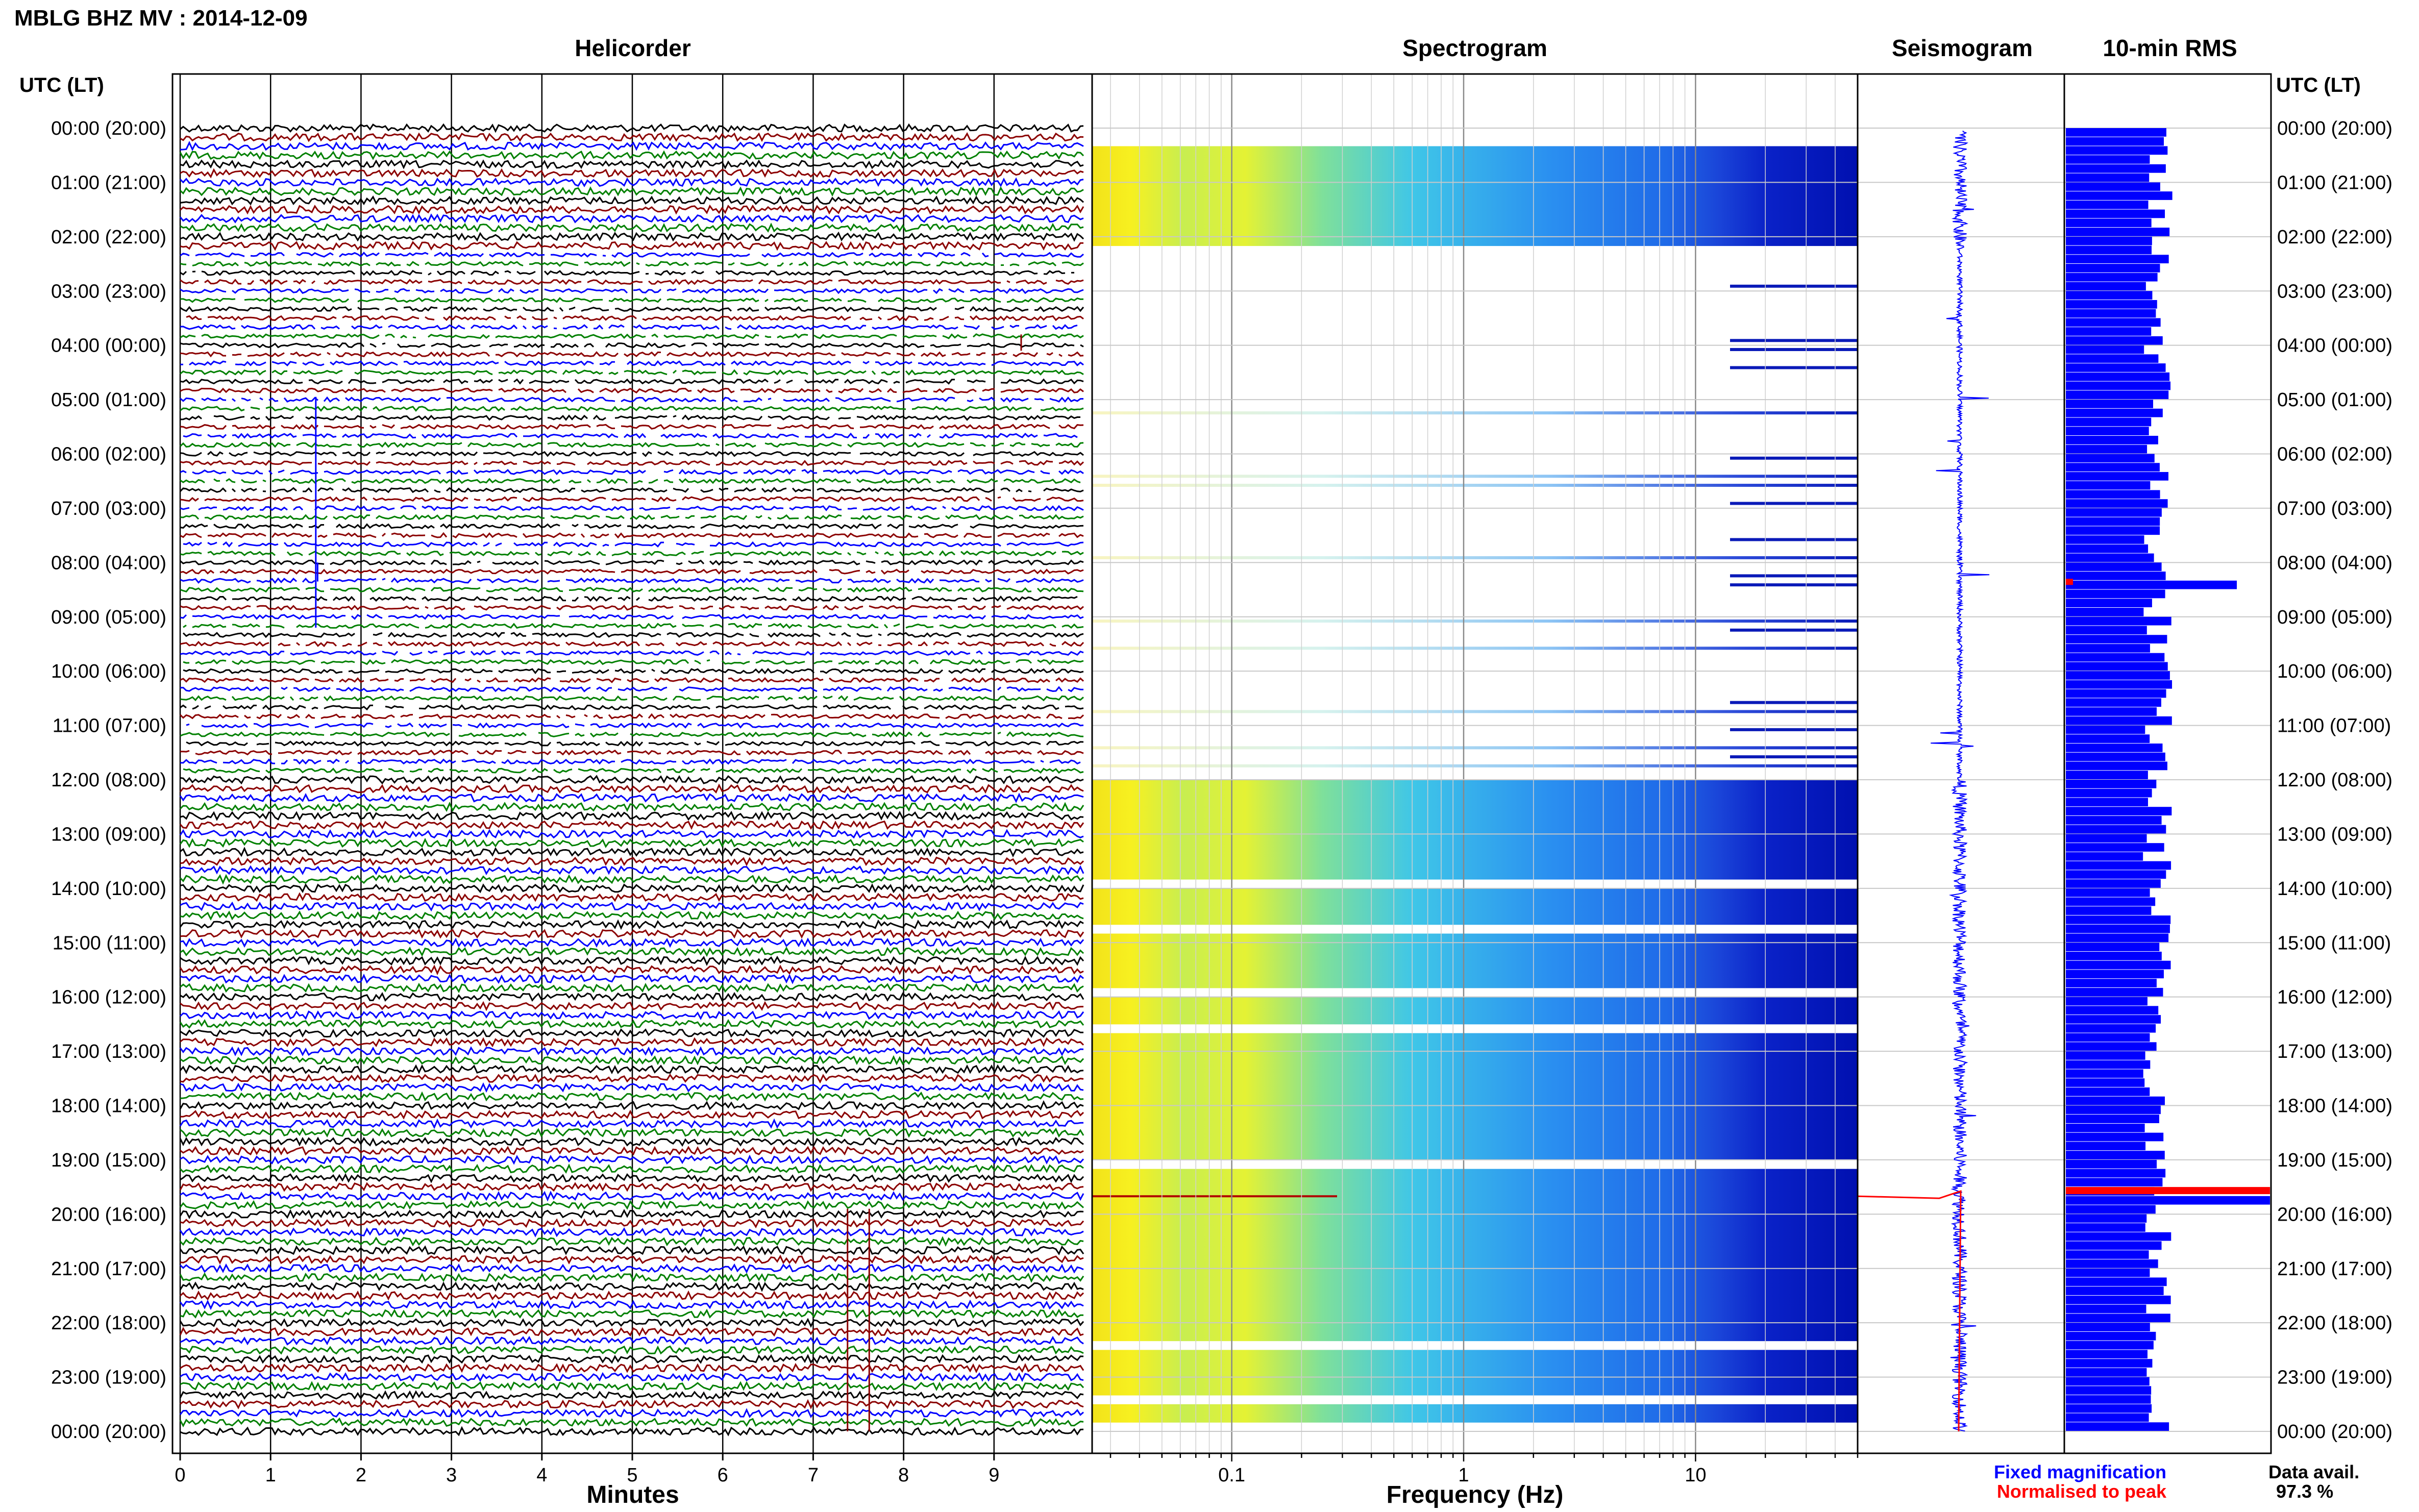 This screenshot has width=2419, height=1512. What do you see at coordinates (2334, 182) in the screenshot?
I see `time-label: 01:00 (21:00)` at bounding box center [2334, 182].